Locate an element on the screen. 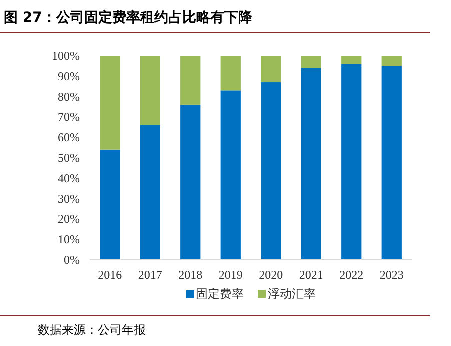 The width and height of the screenshot is (451, 346). x-tick-label: 2020 is located at coordinates (271, 275).